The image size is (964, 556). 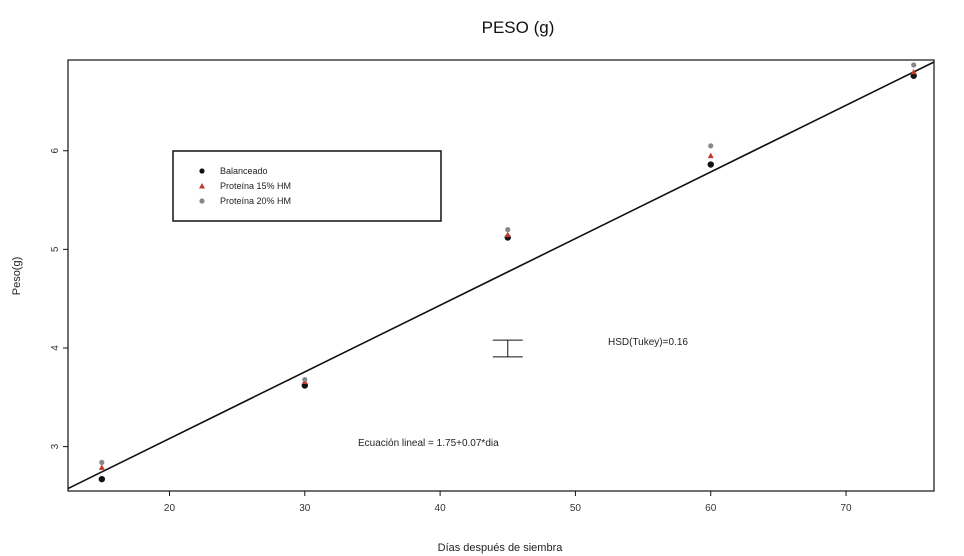 What do you see at coordinates (501, 548) in the screenshot?
I see `x-axis-label: Días después de siembra` at bounding box center [501, 548].